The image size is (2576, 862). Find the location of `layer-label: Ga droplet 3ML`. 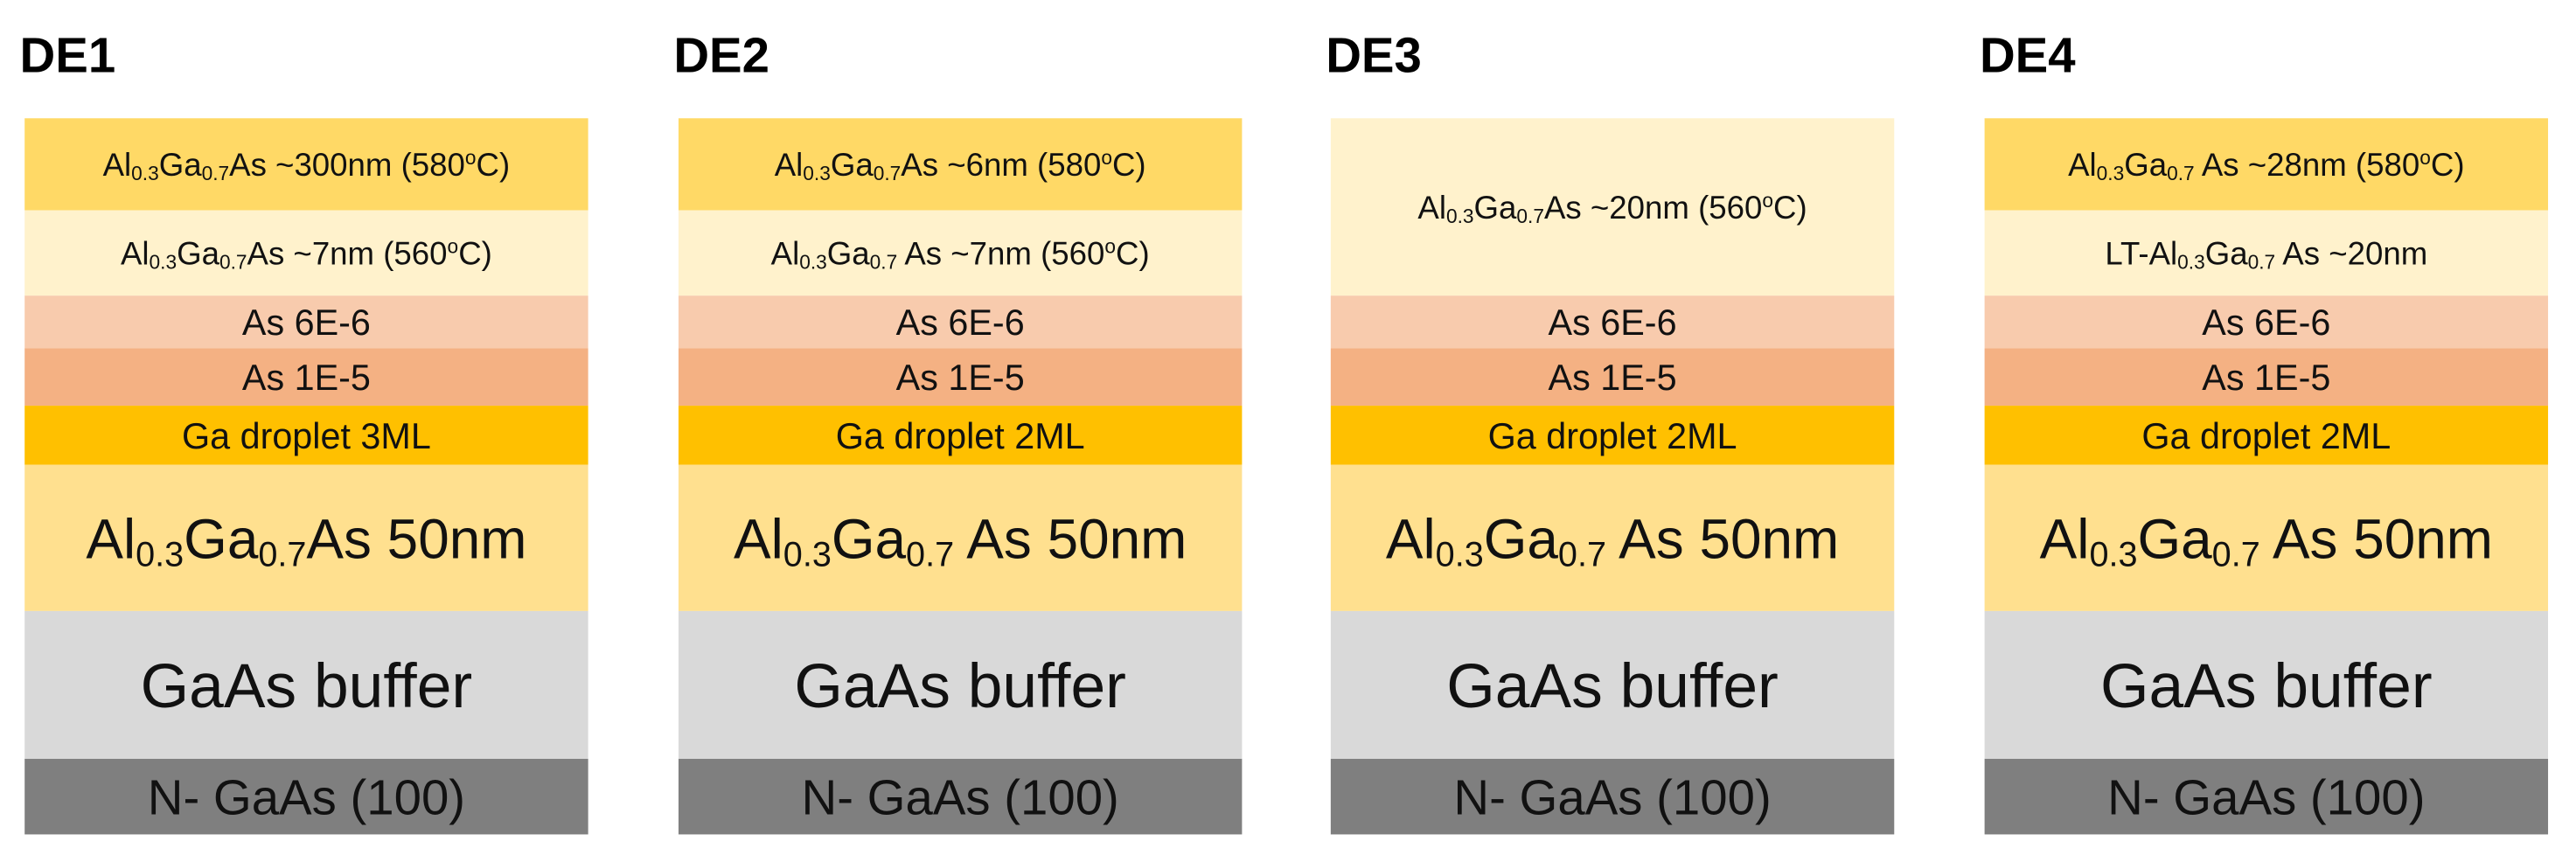

layer-label: Ga droplet 3ML is located at coordinates (306, 436).